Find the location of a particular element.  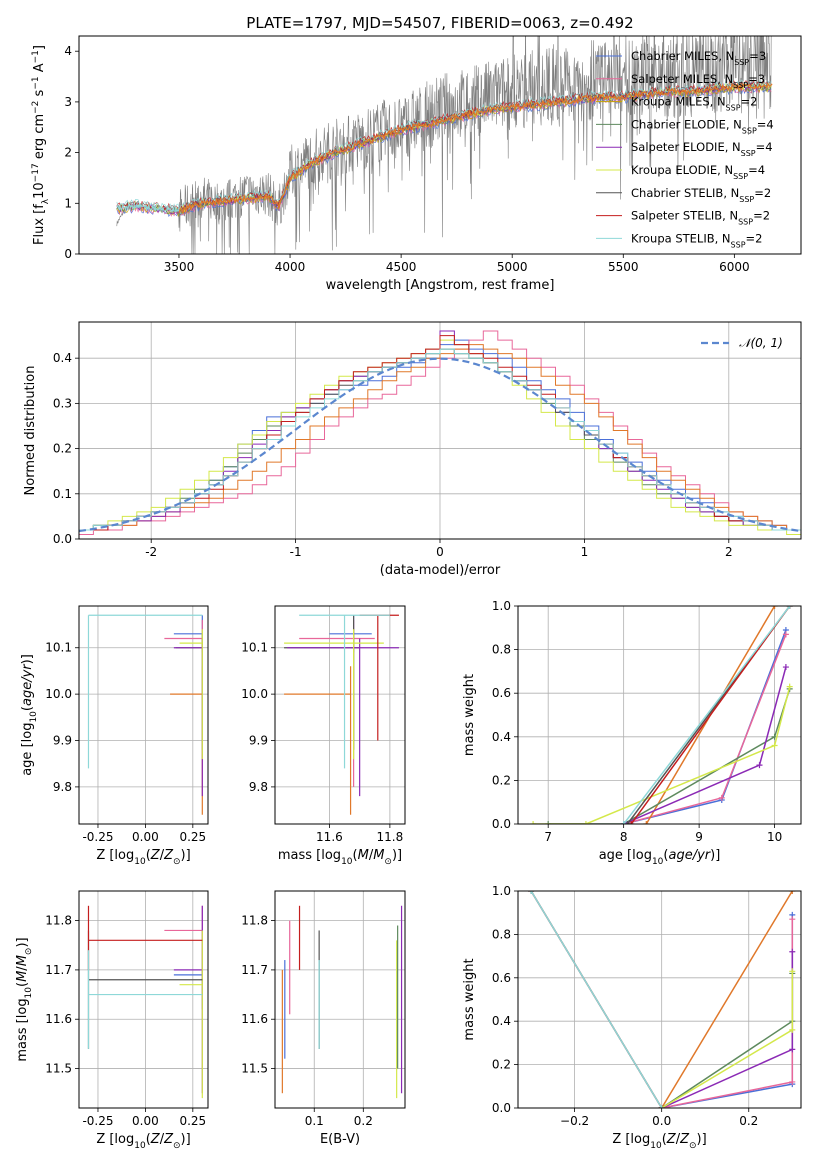

label-part: =3 is located at coordinates (757, 56).